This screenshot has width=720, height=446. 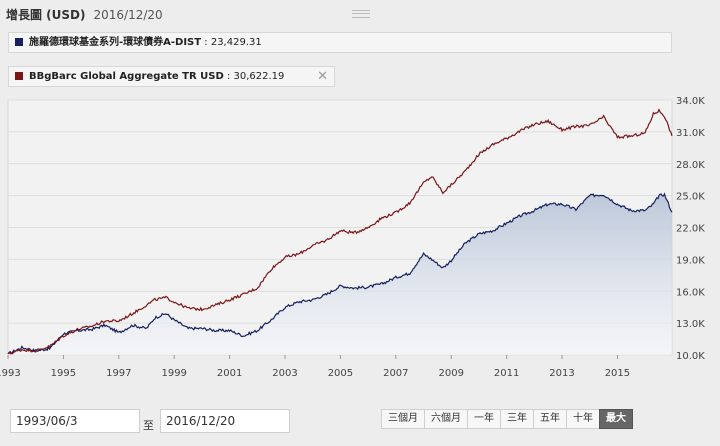 What do you see at coordinates (690, 292) in the screenshot?
I see `y-tick-label: 16.0K` at bounding box center [690, 292].